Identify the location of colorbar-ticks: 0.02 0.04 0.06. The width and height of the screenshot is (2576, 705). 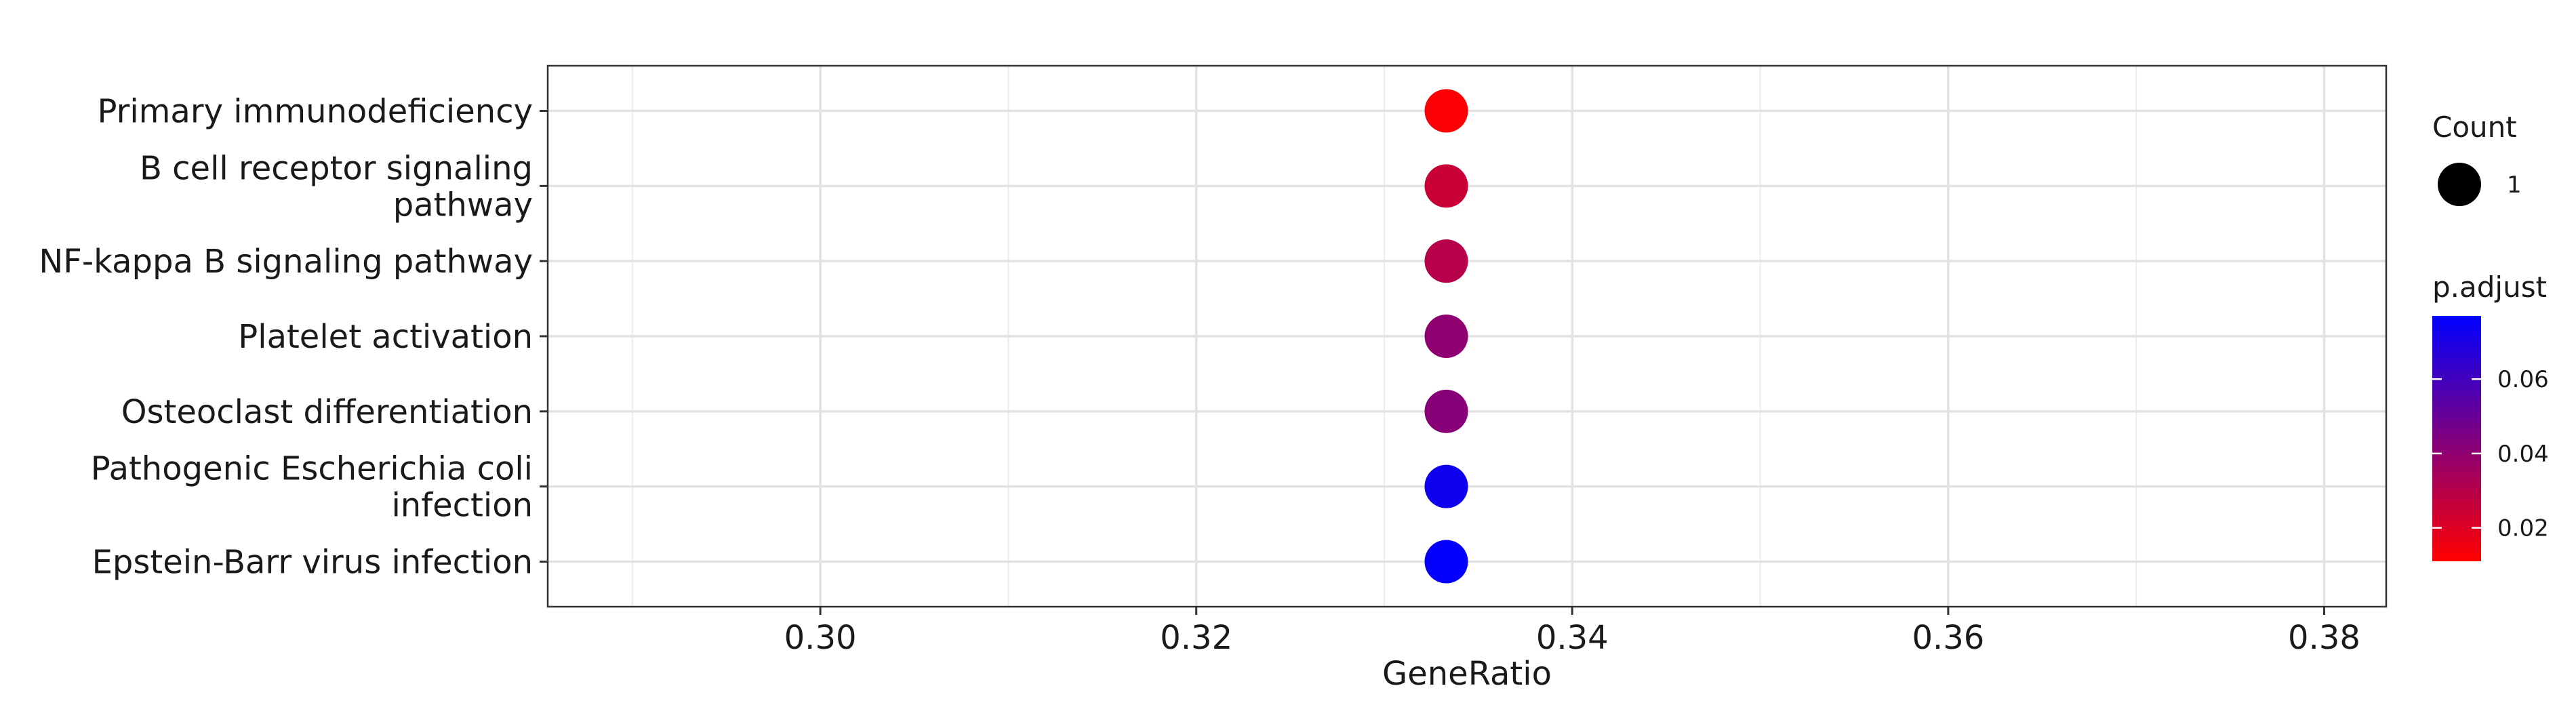
(2490, 454).